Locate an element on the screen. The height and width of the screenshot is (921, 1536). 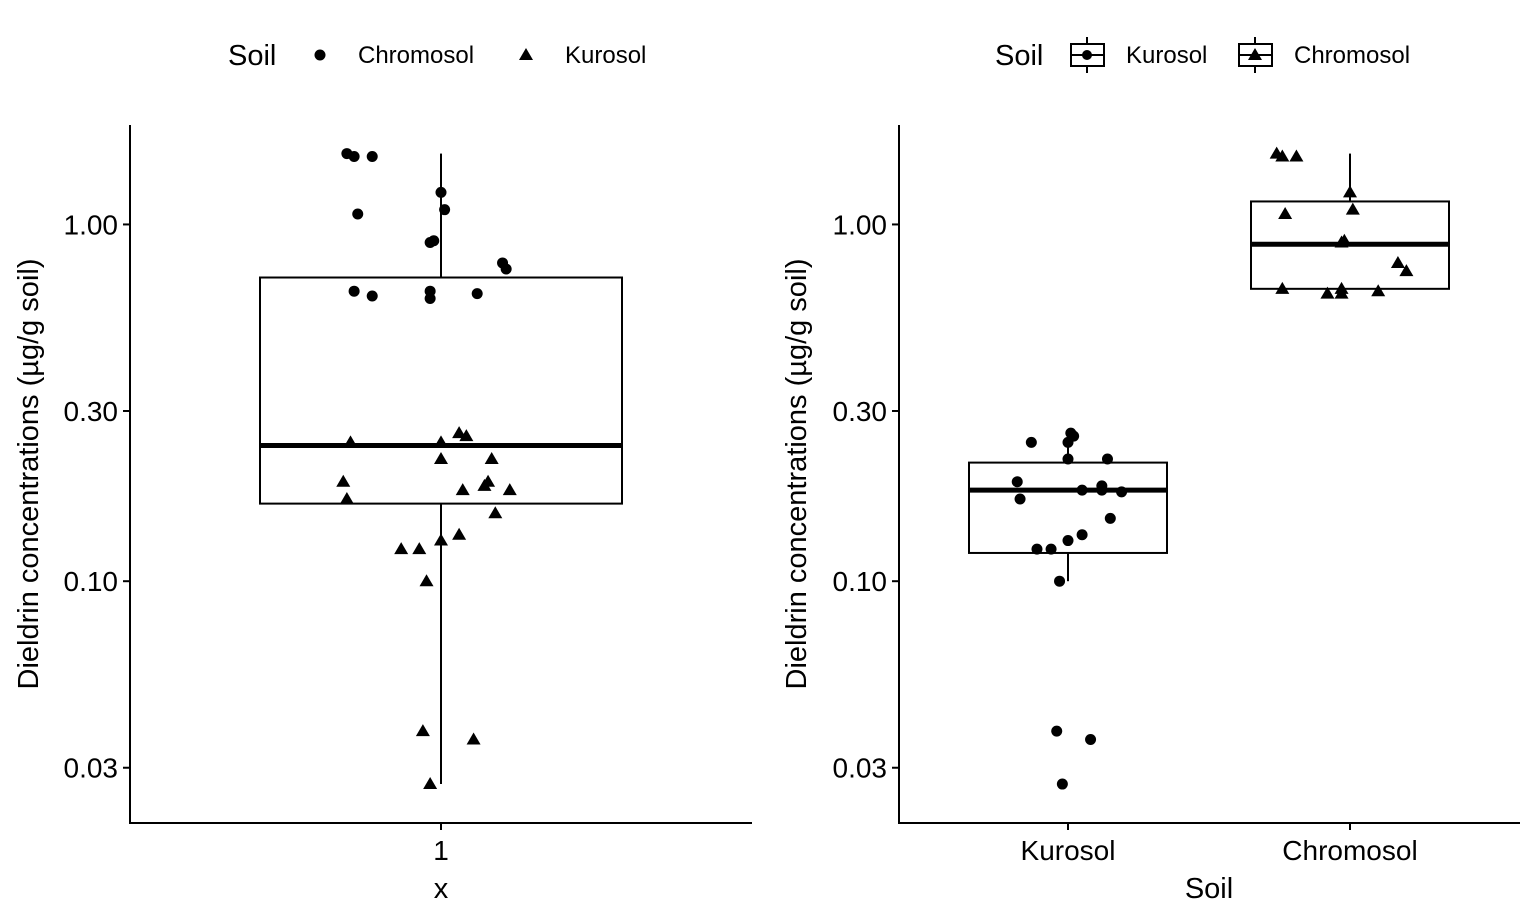
left-legend-circle-key is located at coordinates (320, 55).